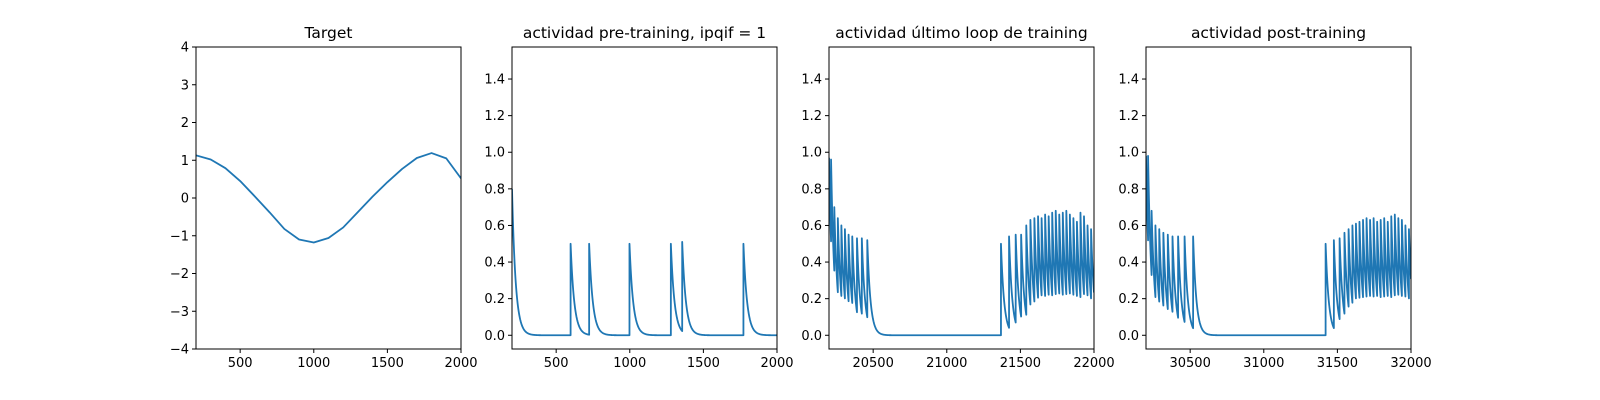  What do you see at coordinates (179, 236) in the screenshot?
I see `y-tick-label: −1` at bounding box center [179, 236].